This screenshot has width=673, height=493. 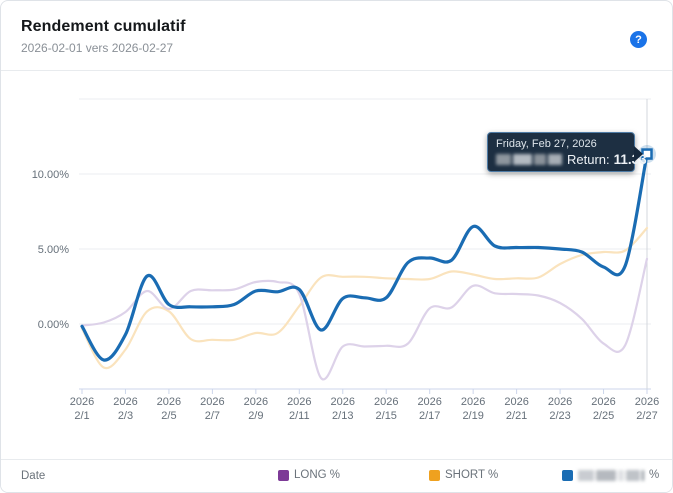 I want to click on x-axis-label-day: 2/25, so click(x=603, y=416).